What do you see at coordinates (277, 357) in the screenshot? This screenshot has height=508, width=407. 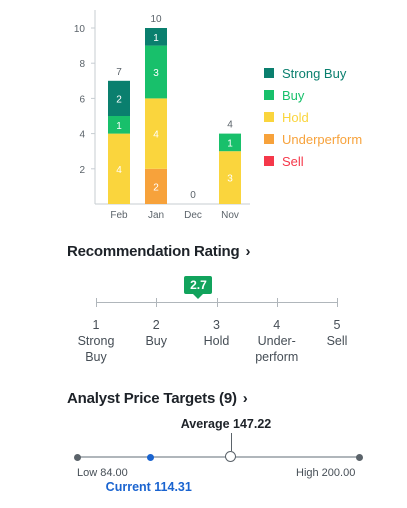 I see `rating-scale-text: perform` at bounding box center [277, 357].